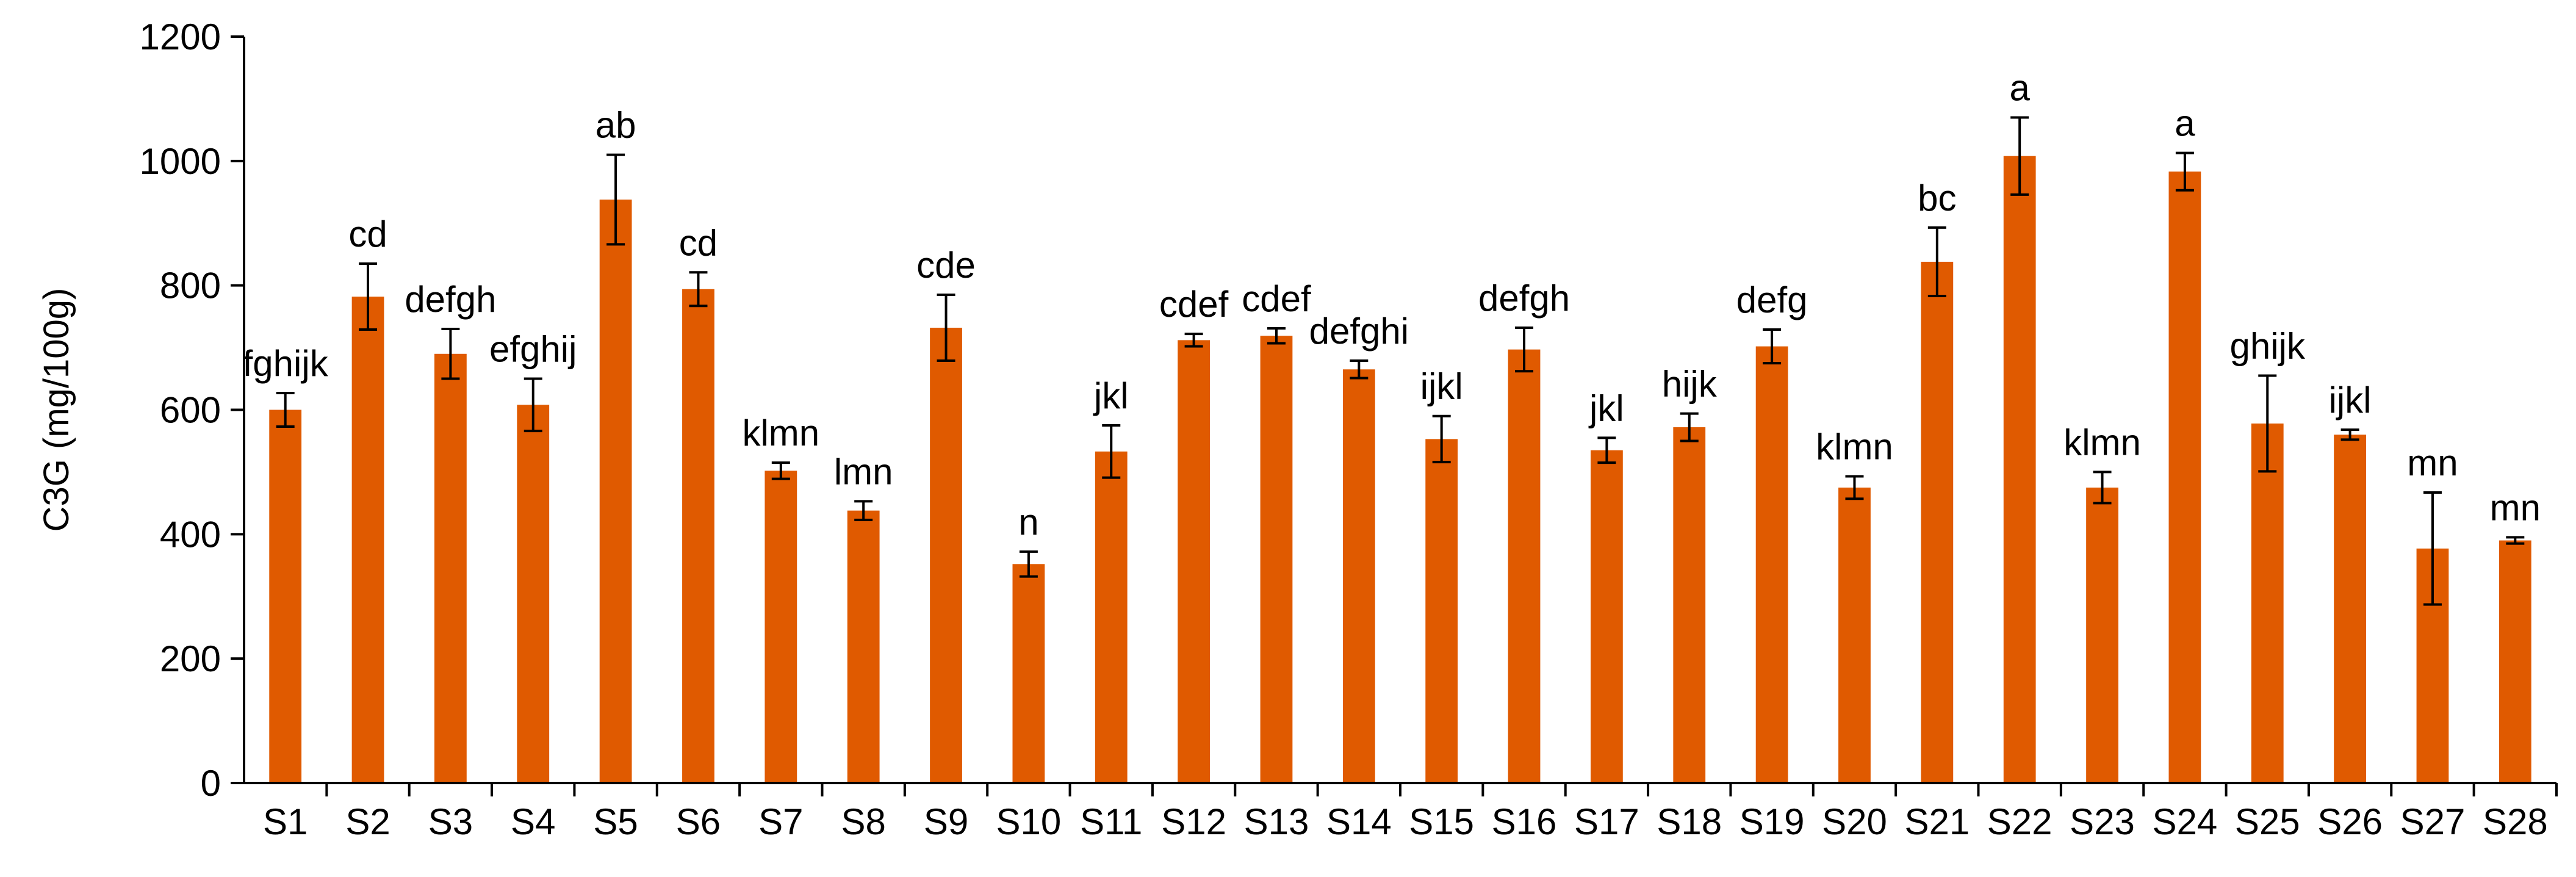  What do you see at coordinates (1771, 564) in the screenshot?
I see `bar-S19` at bounding box center [1771, 564].